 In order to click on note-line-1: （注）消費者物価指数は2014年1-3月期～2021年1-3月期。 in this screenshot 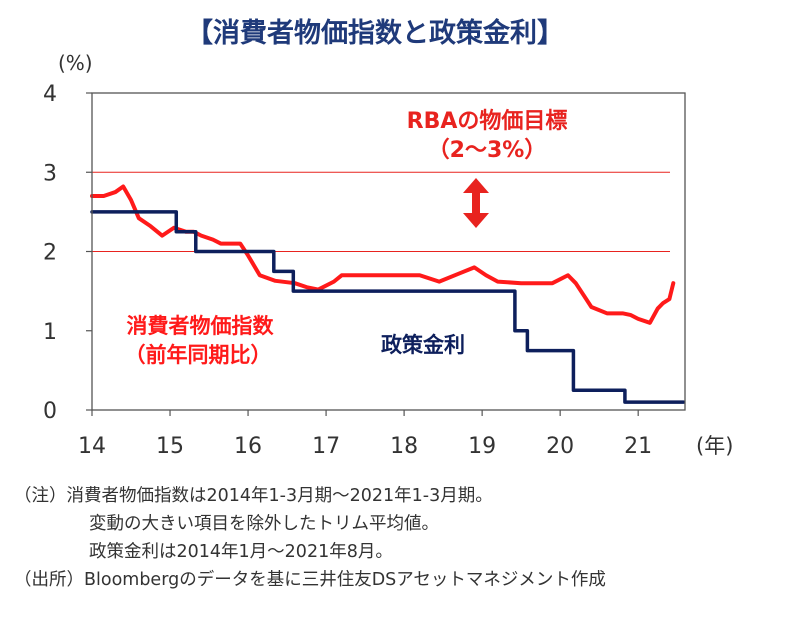, I will do `click(253, 496)`.